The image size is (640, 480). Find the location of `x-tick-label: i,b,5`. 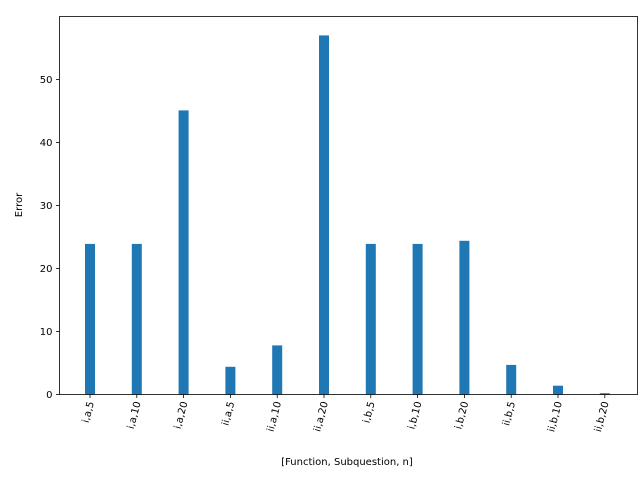

x-tick-label: i,b,5 is located at coordinates (369, 412).